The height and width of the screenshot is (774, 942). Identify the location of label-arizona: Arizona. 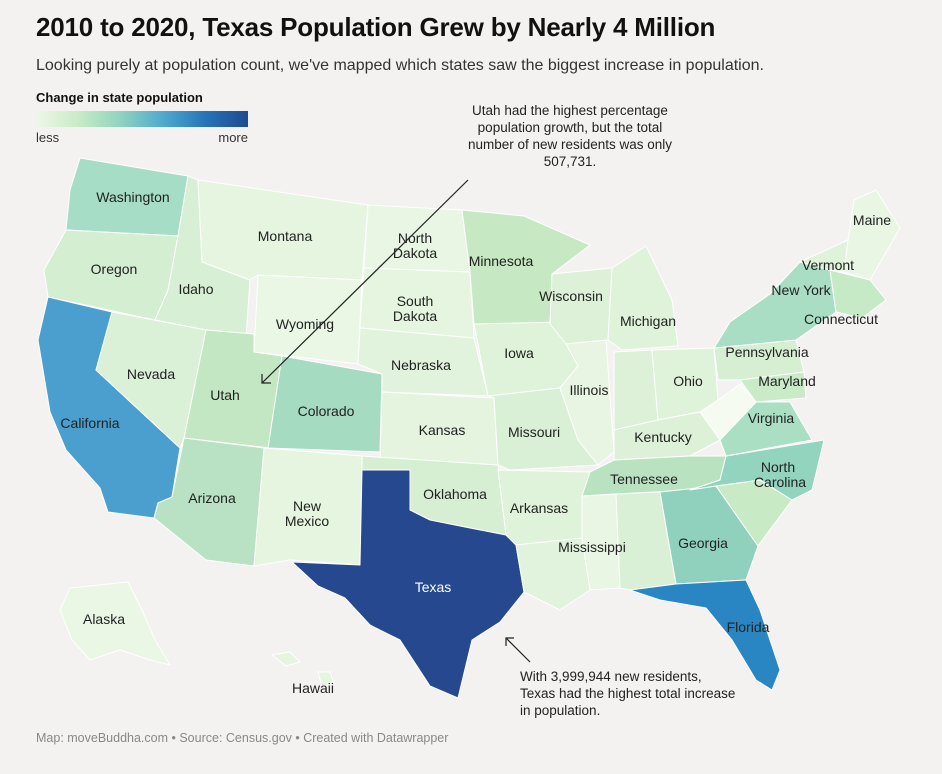
(212, 498).